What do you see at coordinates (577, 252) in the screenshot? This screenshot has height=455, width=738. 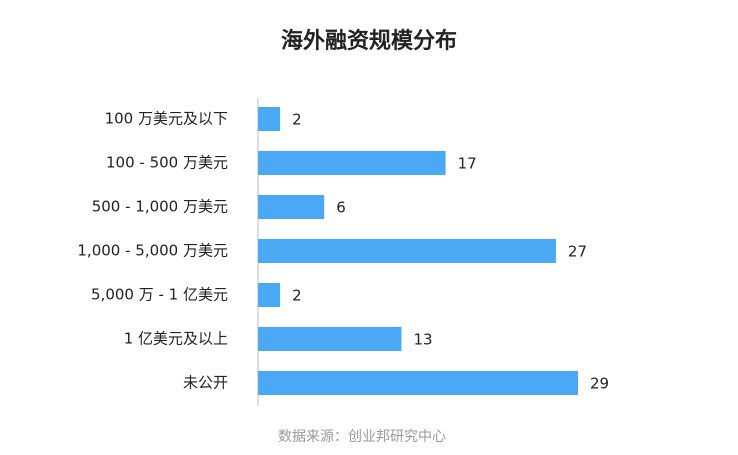 I see `value-label: 27` at bounding box center [577, 252].